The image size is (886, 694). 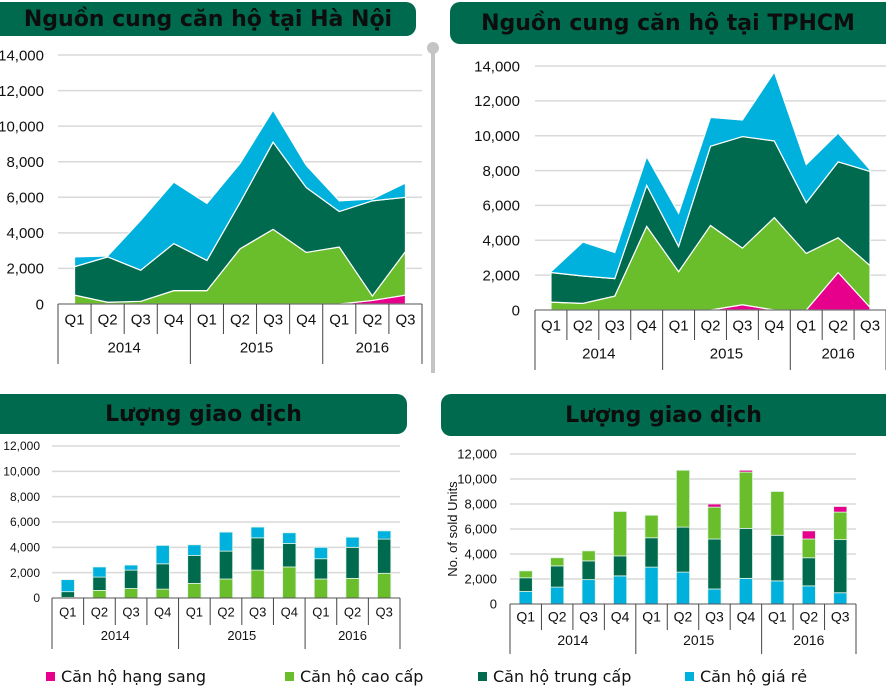 I want to click on y-tick-label: 0, so click(x=40, y=304).